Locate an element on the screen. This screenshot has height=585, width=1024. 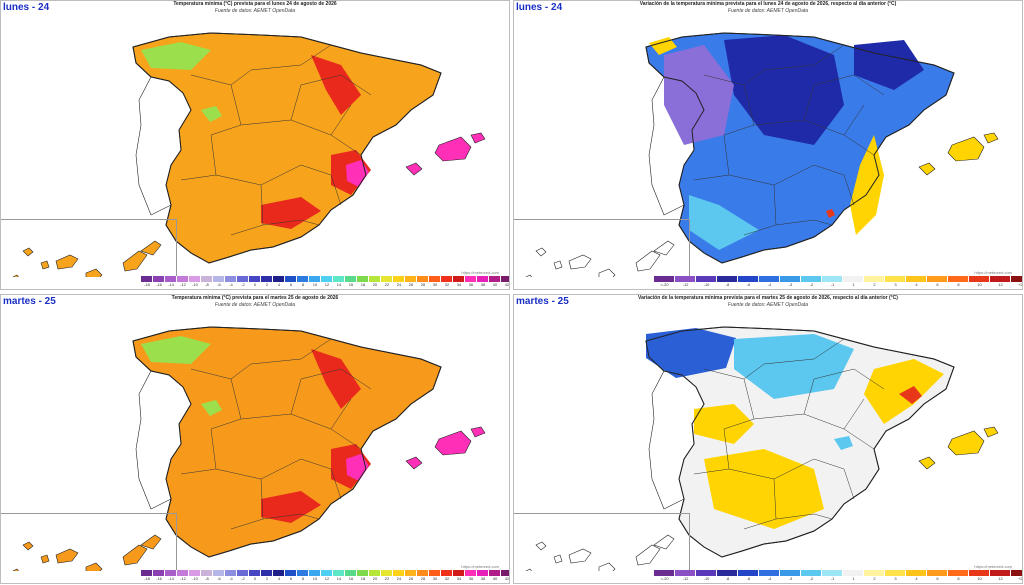
legend-tick: 42 is located at coordinates (507, 578).